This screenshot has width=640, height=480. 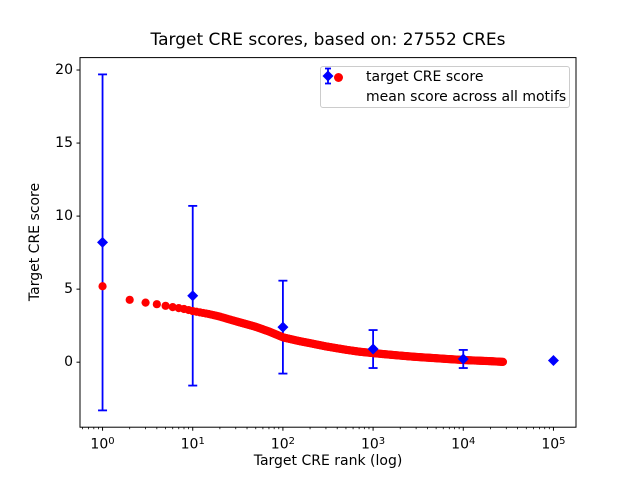 What do you see at coordinates (102, 444) in the screenshot?
I see `x-tick-label: 100` at bounding box center [102, 444].